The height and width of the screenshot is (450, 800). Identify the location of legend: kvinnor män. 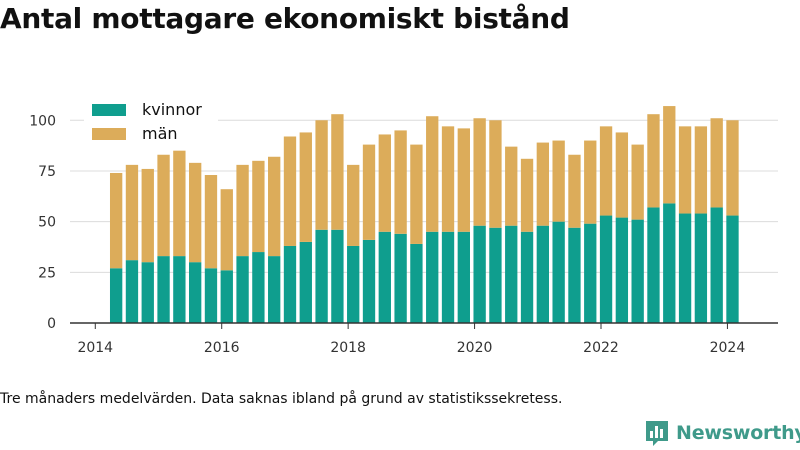
(151, 124).